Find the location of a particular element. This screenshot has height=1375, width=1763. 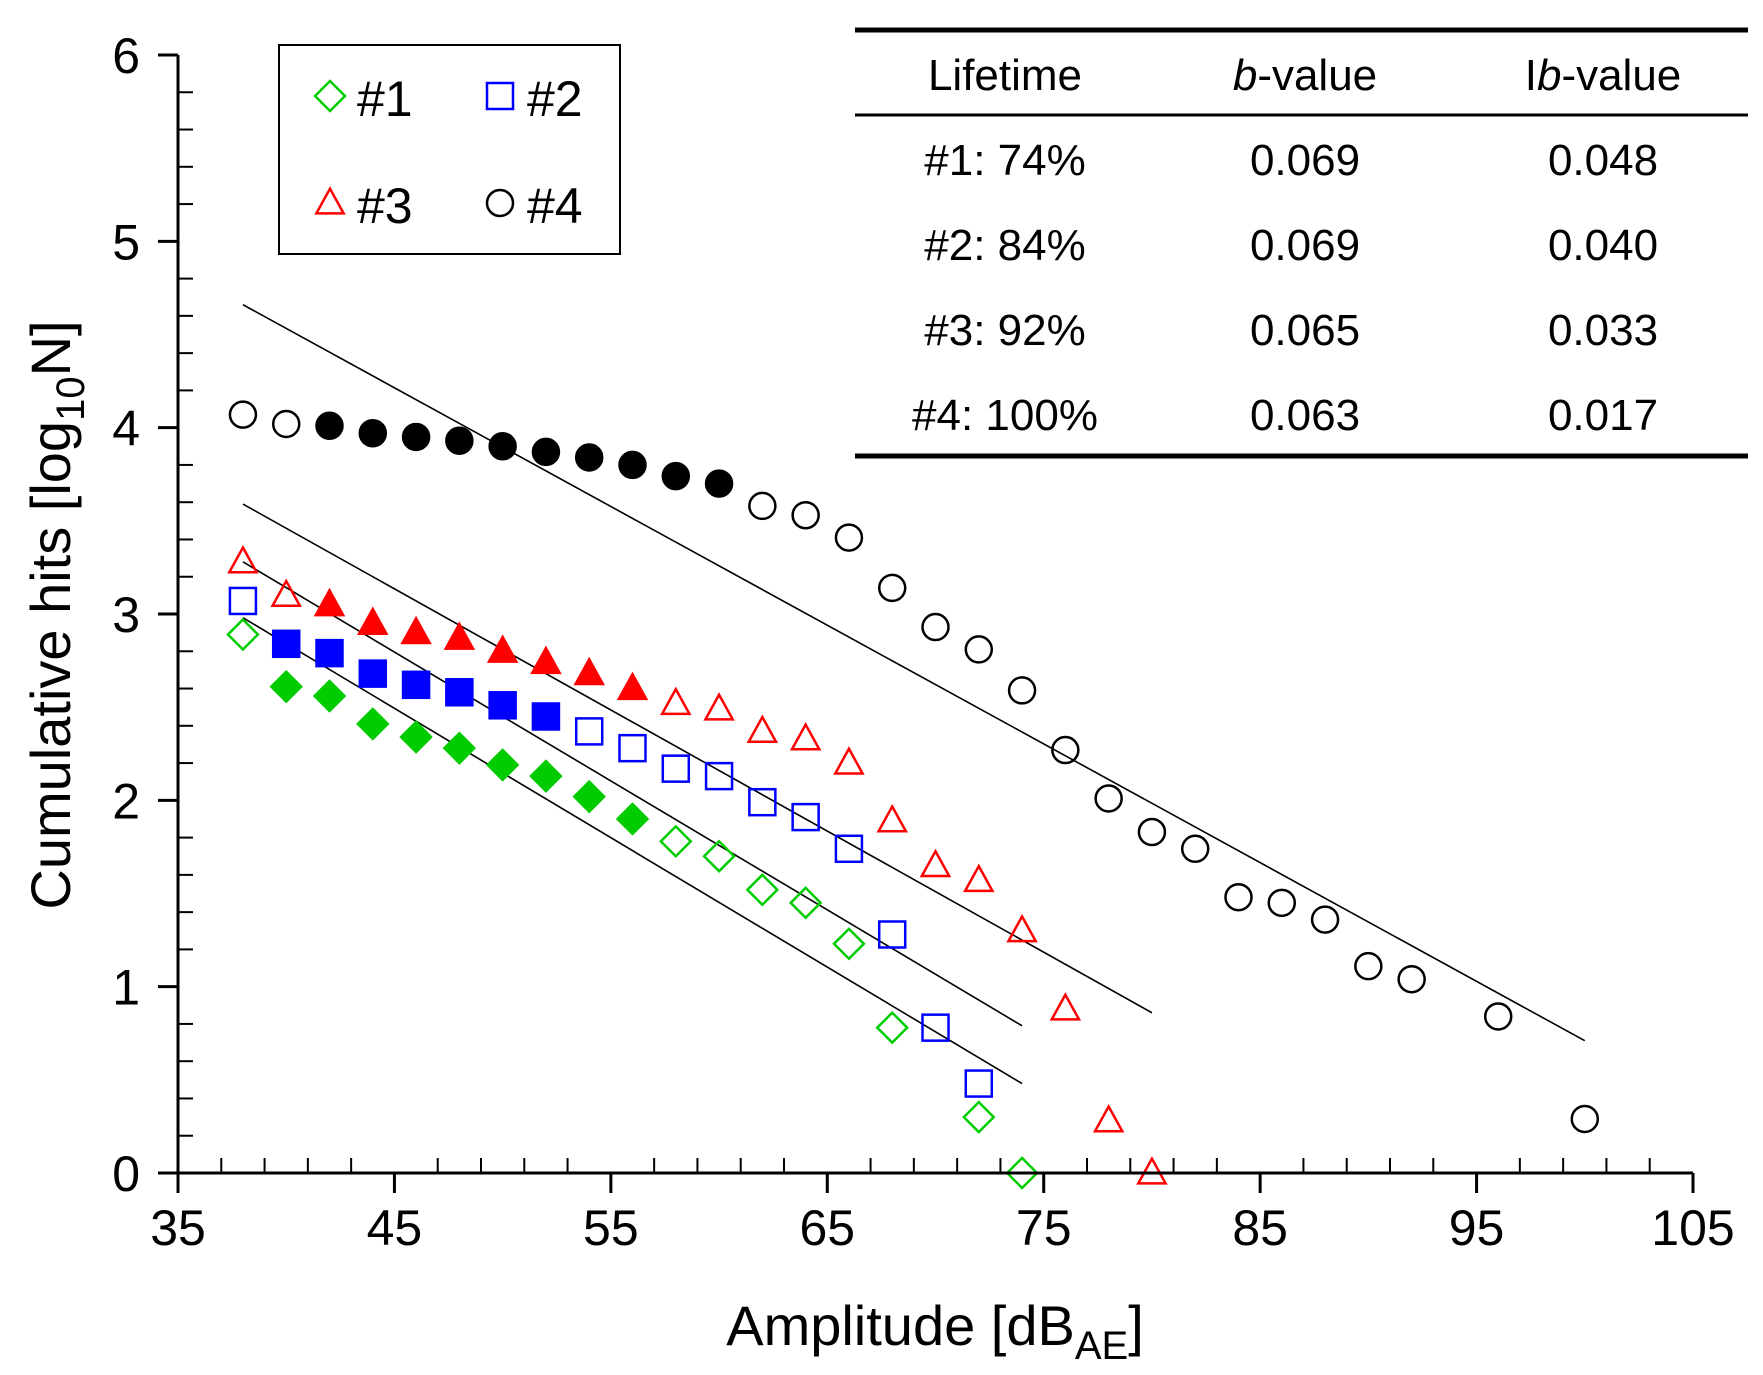

x-tick-label: 35 is located at coordinates (178, 1228).